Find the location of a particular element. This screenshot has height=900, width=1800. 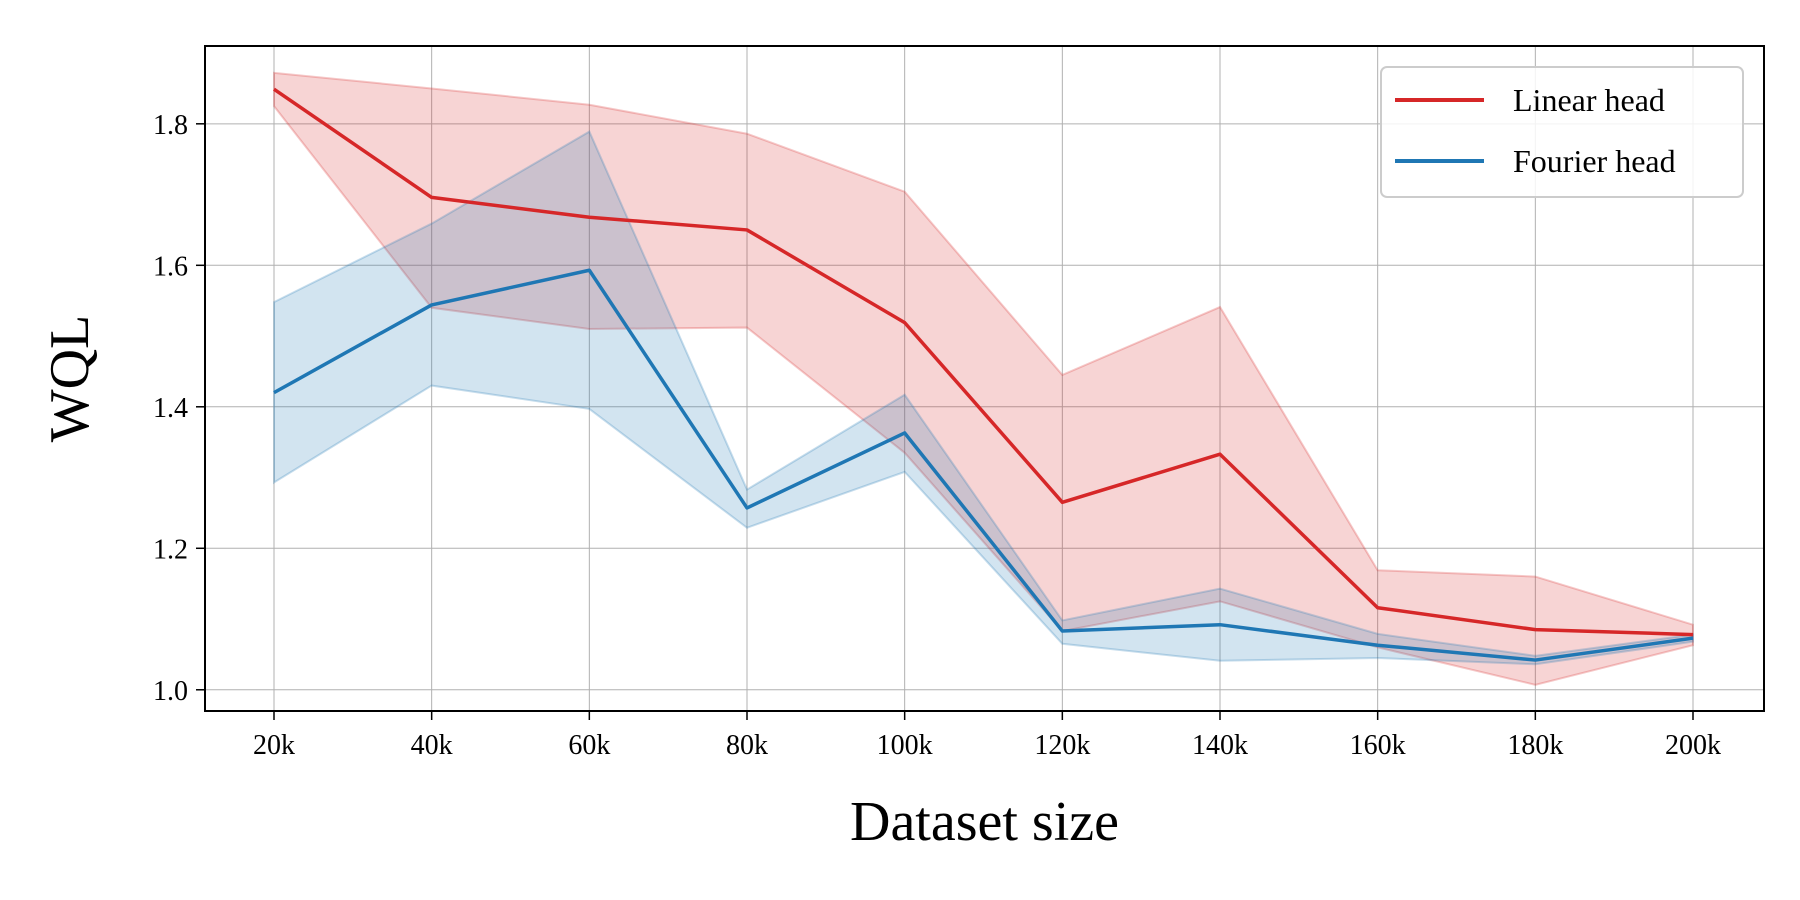

legend: Linear head Fourier head is located at coordinates (1562, 132).